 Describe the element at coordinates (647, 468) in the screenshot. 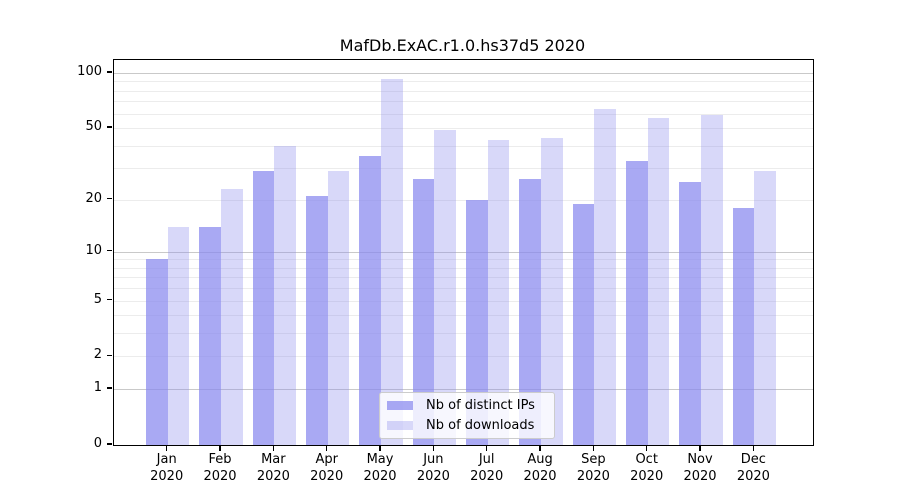

I see `x-tick-label: Oct 2020` at that location.